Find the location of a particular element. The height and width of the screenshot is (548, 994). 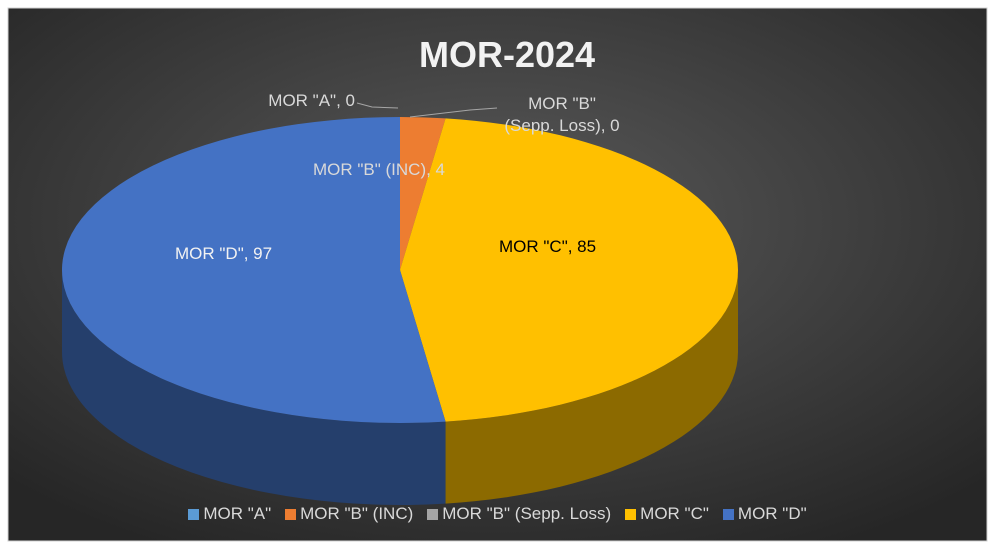

legend-item: MOR "A" is located at coordinates (229, 514).